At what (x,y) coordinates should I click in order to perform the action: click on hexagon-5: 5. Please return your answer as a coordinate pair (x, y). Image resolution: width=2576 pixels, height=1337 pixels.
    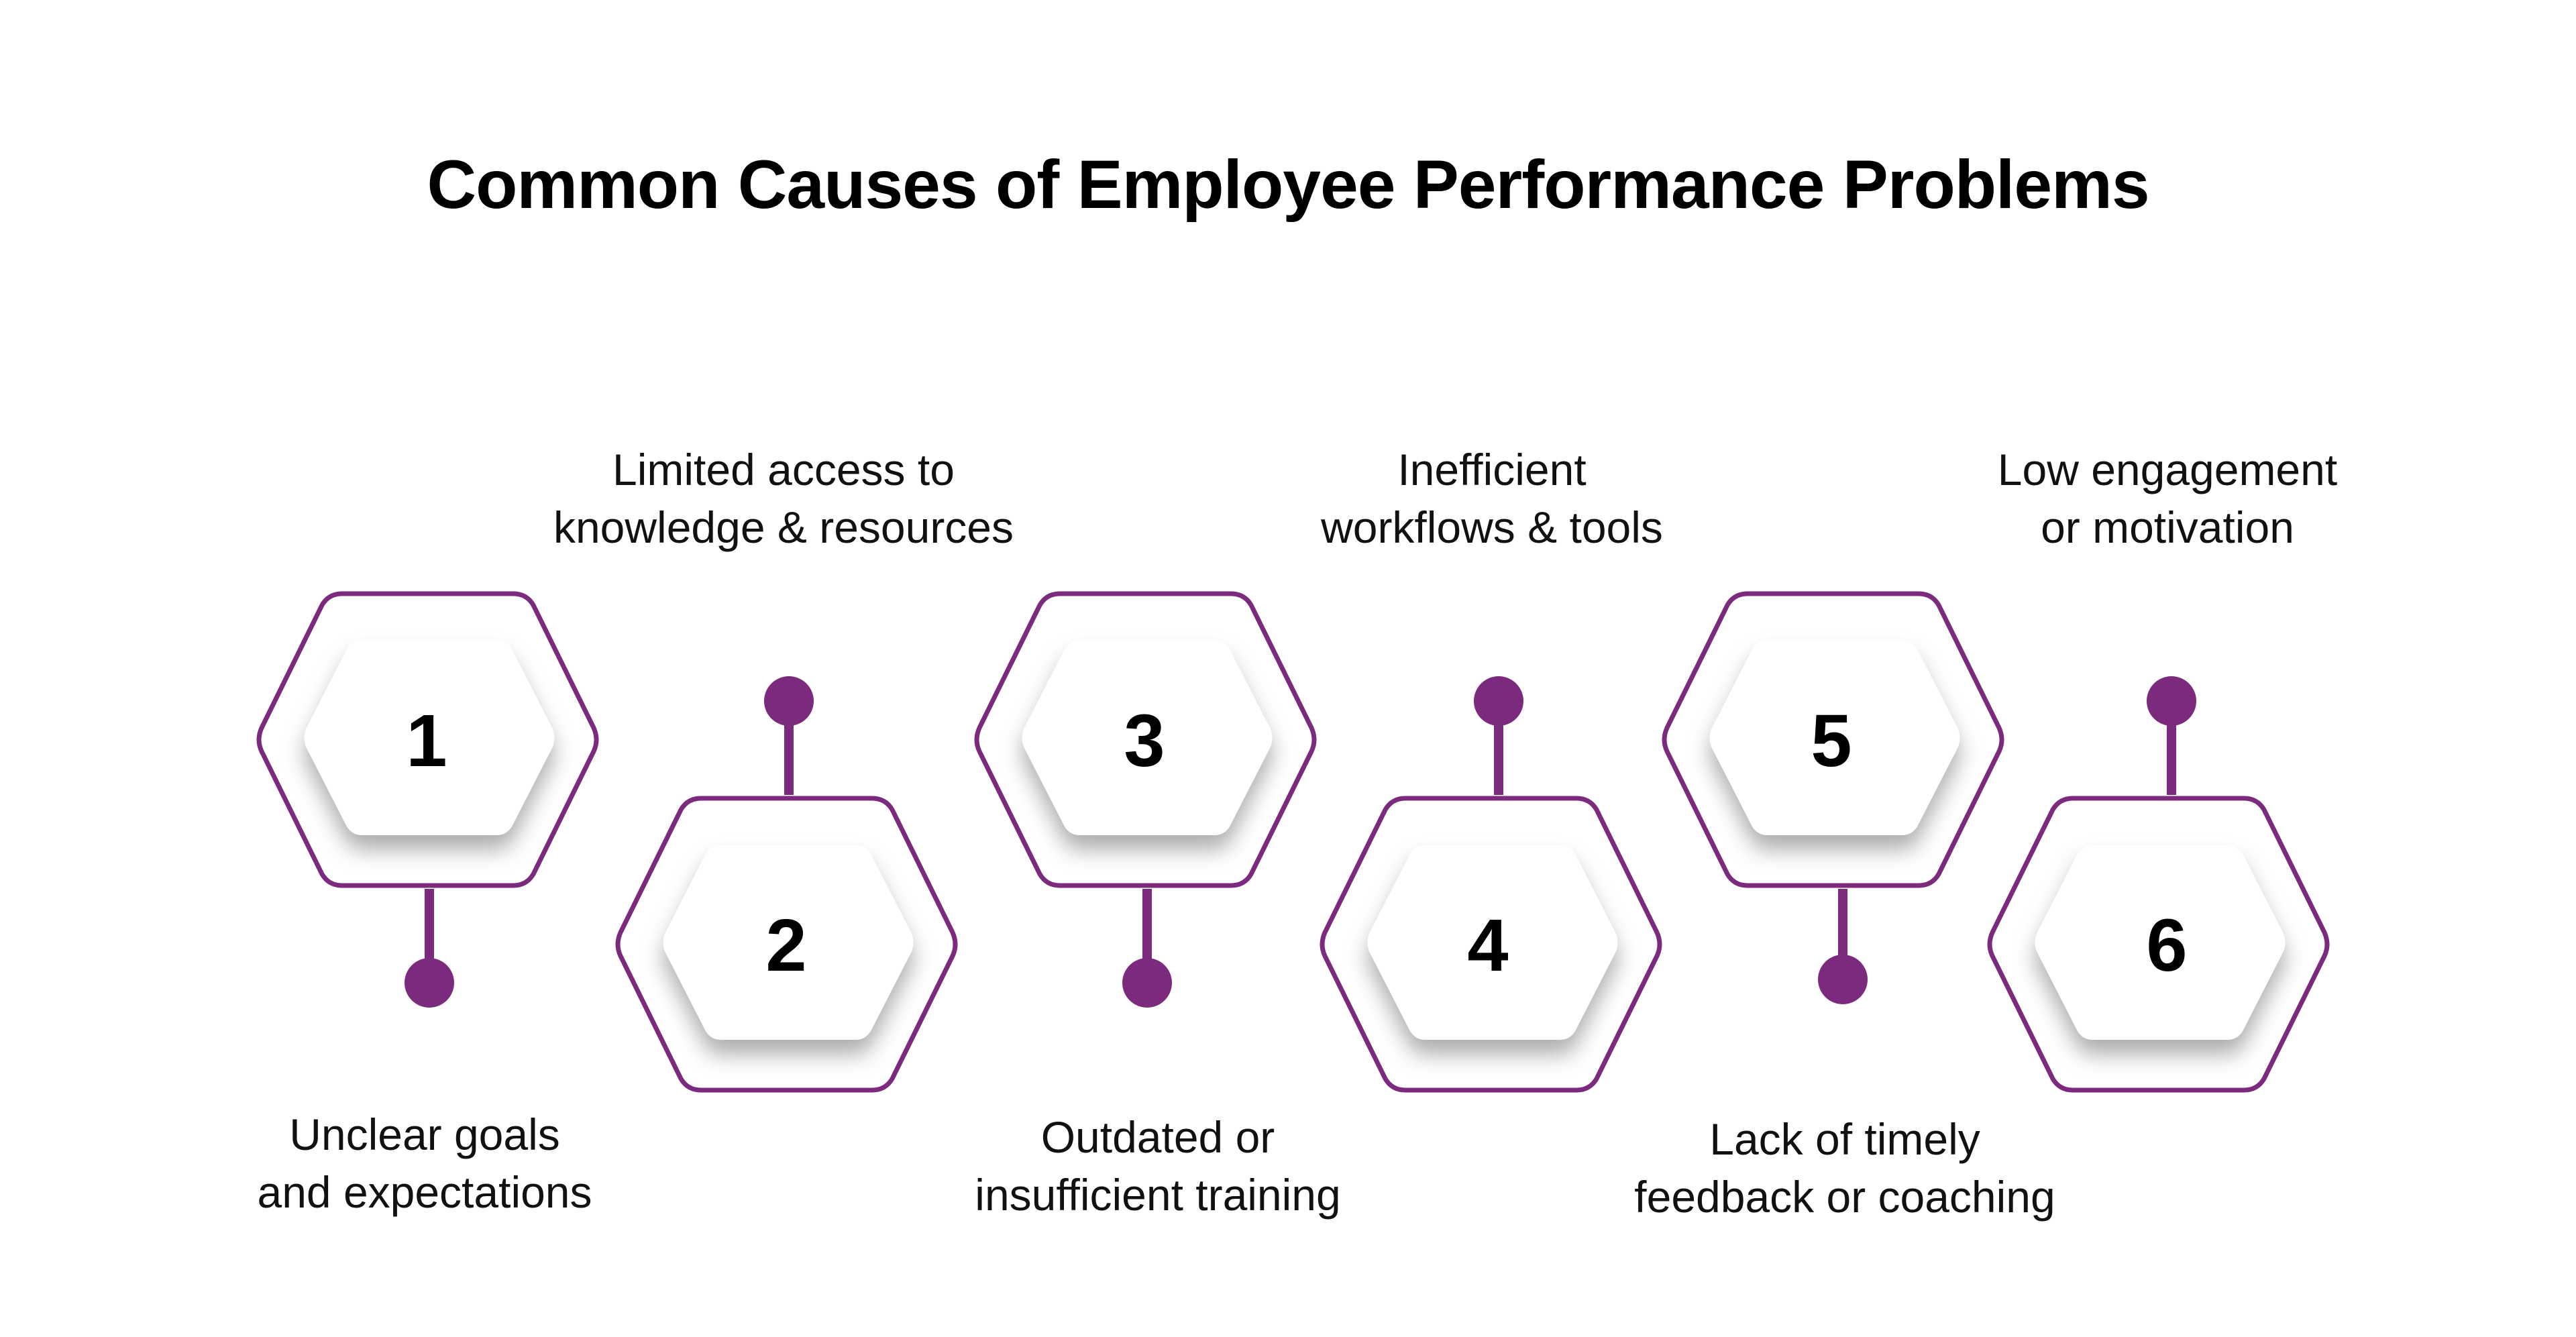
    Looking at the image, I should click on (1833, 739).